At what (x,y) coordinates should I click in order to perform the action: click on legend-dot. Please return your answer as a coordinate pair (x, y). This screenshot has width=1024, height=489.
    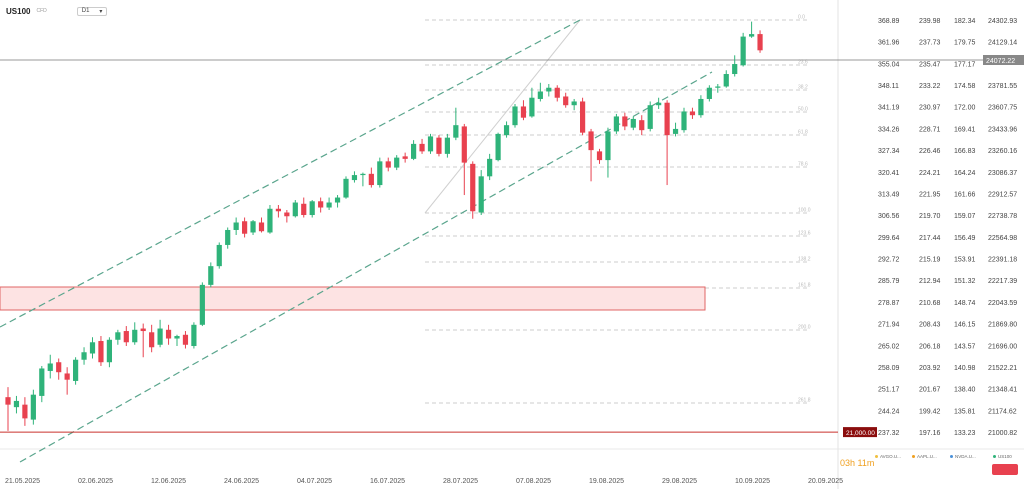
    Looking at the image, I should click on (913, 456).